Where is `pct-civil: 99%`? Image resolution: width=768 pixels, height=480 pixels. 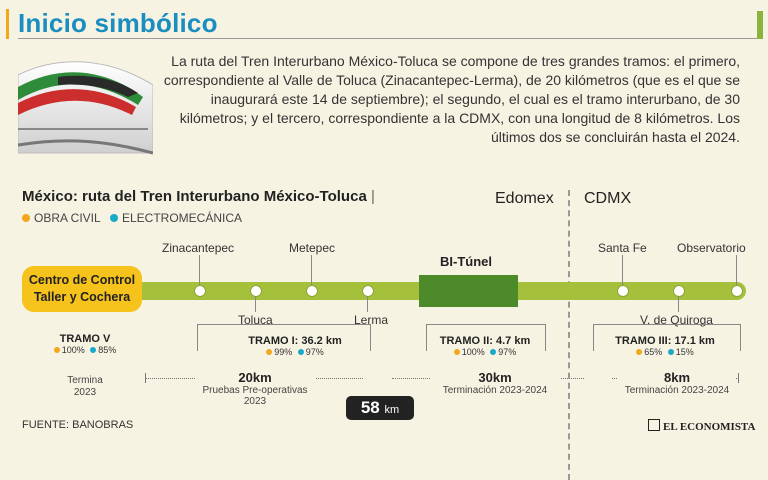
pct-civil: 99% is located at coordinates (283, 352).